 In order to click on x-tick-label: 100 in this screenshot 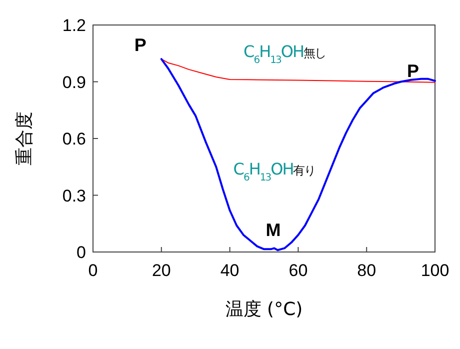, I will do `click(435, 270)`.